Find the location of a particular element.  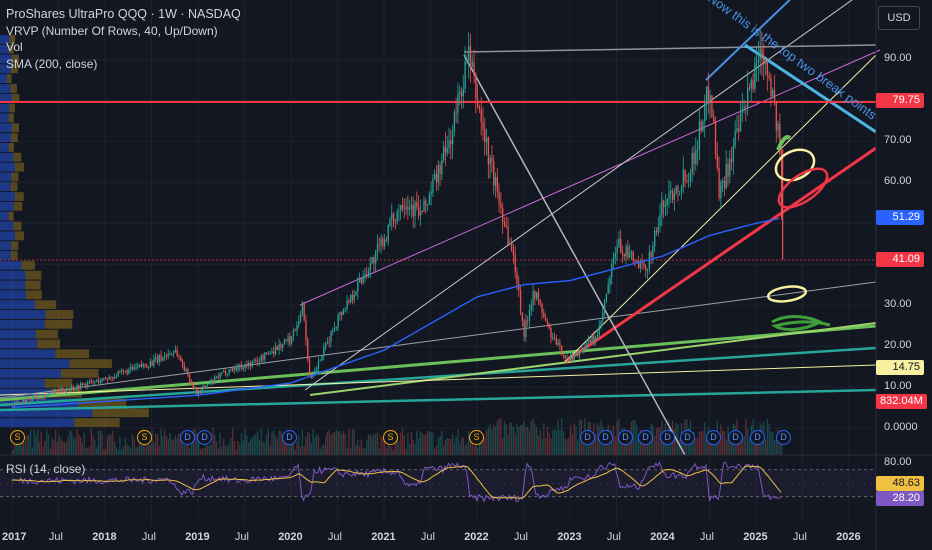

indicator-vol: Vol is located at coordinates (14, 47).